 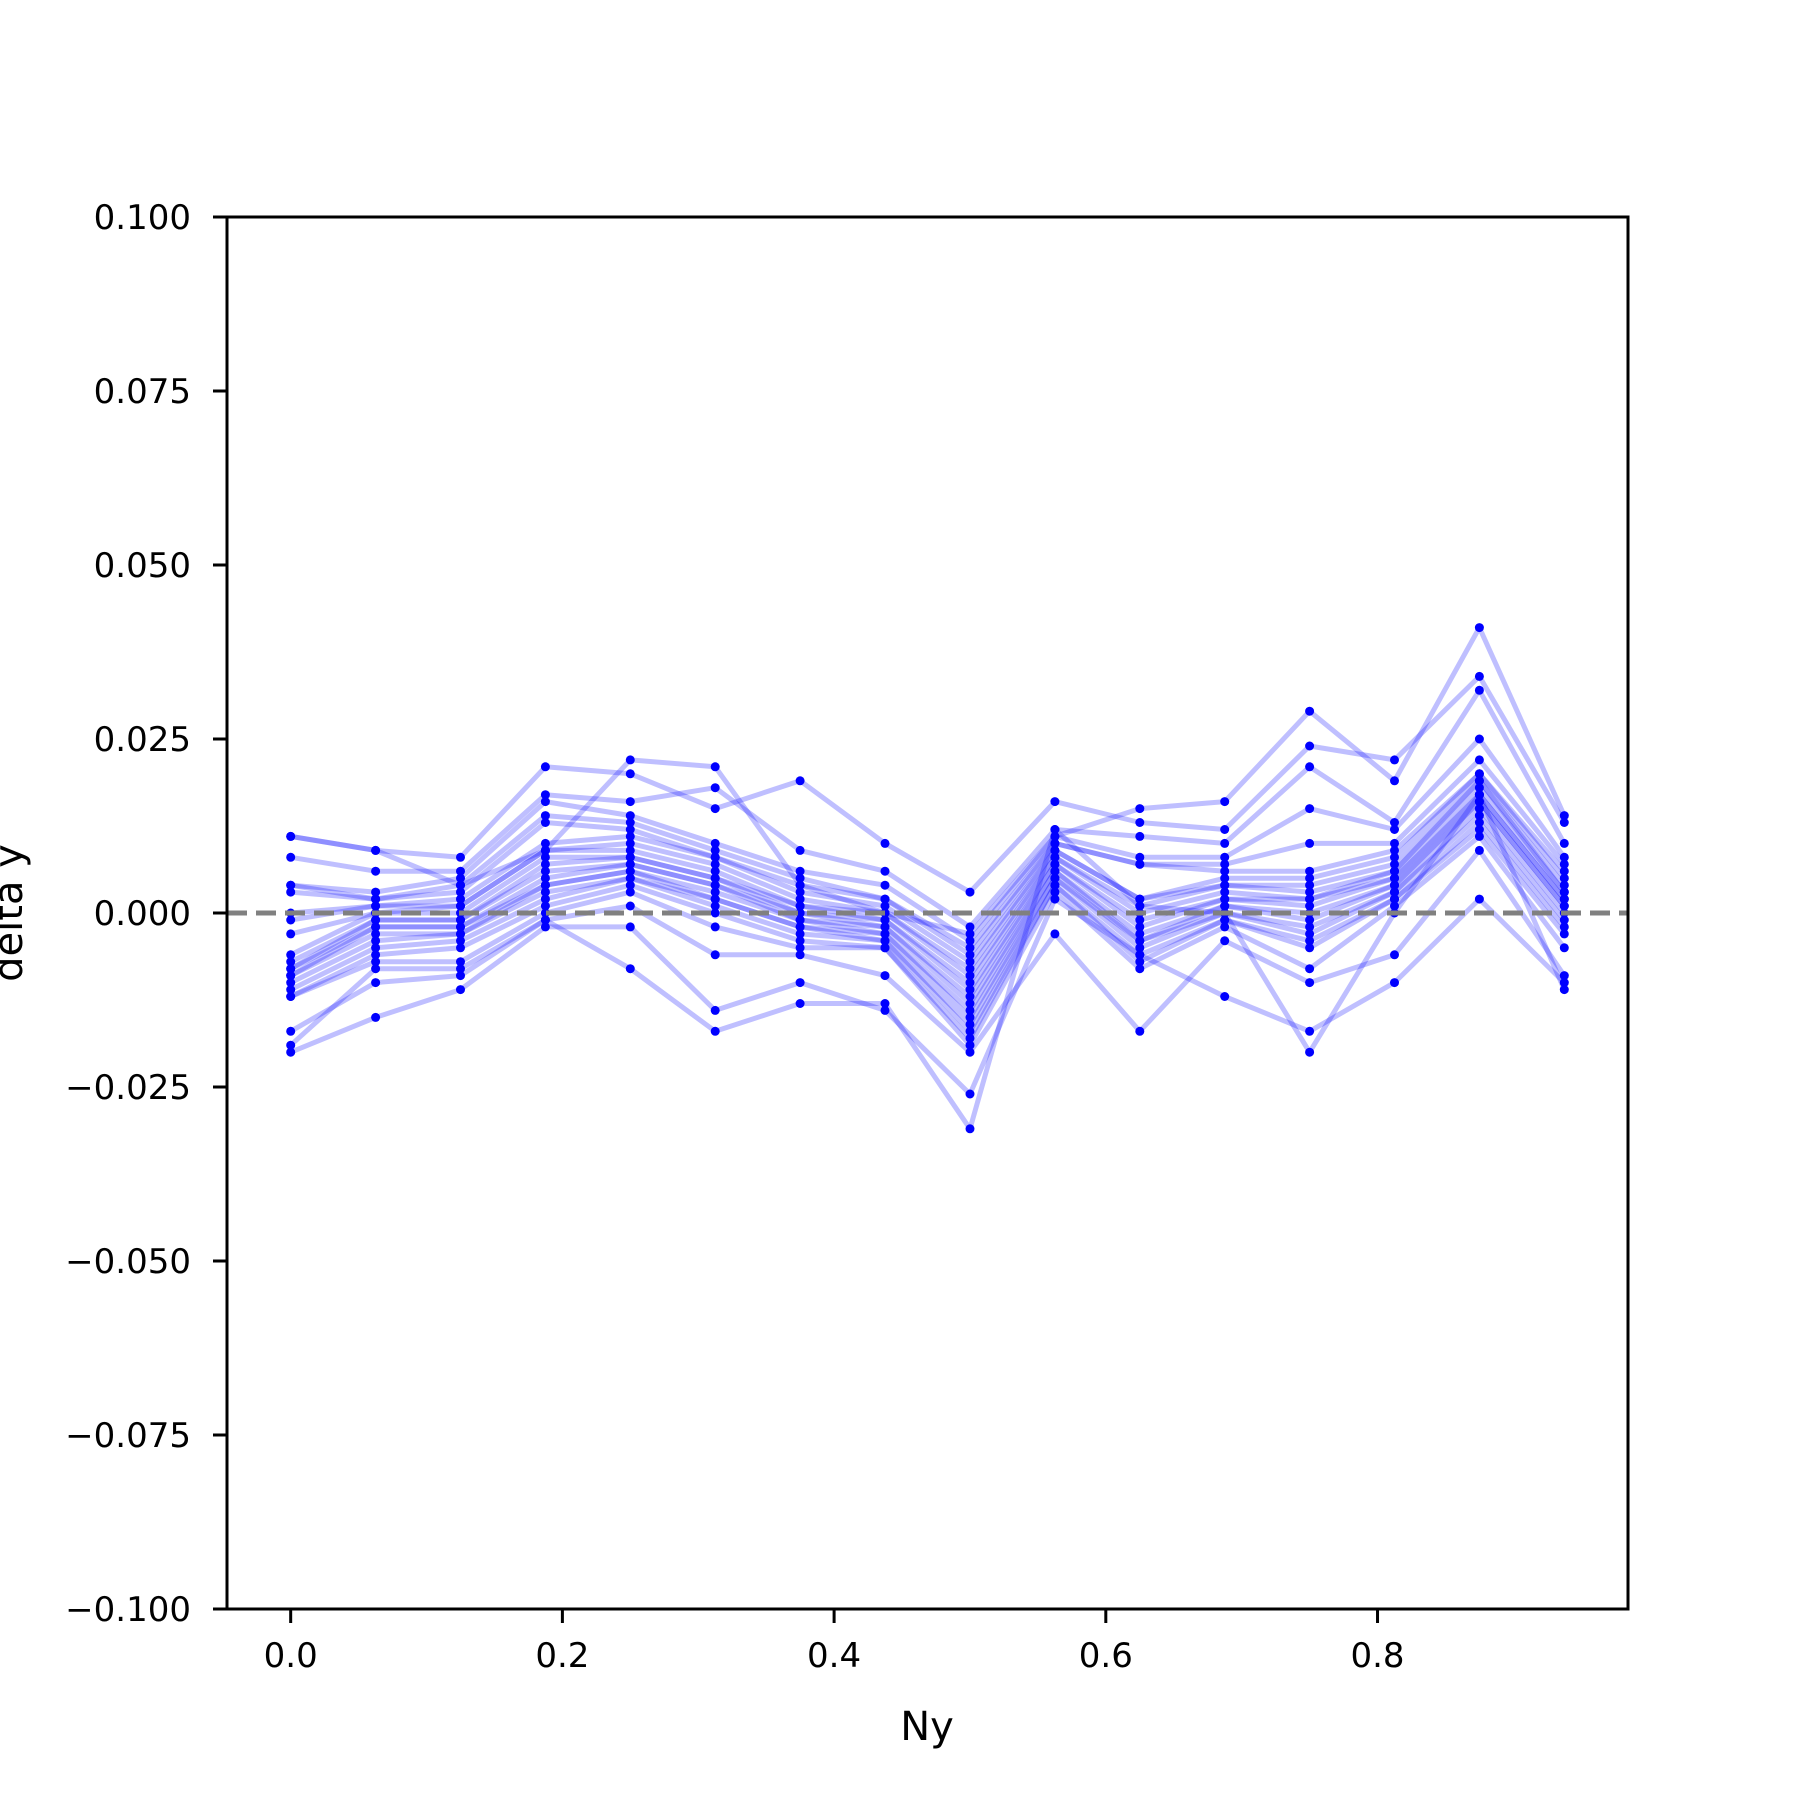 What do you see at coordinates (927, 1727) in the screenshot?
I see `x-axis-label: Ny` at bounding box center [927, 1727].